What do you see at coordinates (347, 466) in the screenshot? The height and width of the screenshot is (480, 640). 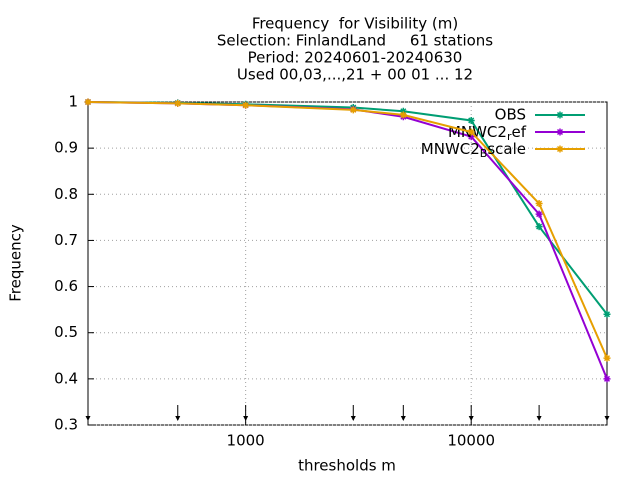 I see `x-axis-label: thresholds m` at bounding box center [347, 466].